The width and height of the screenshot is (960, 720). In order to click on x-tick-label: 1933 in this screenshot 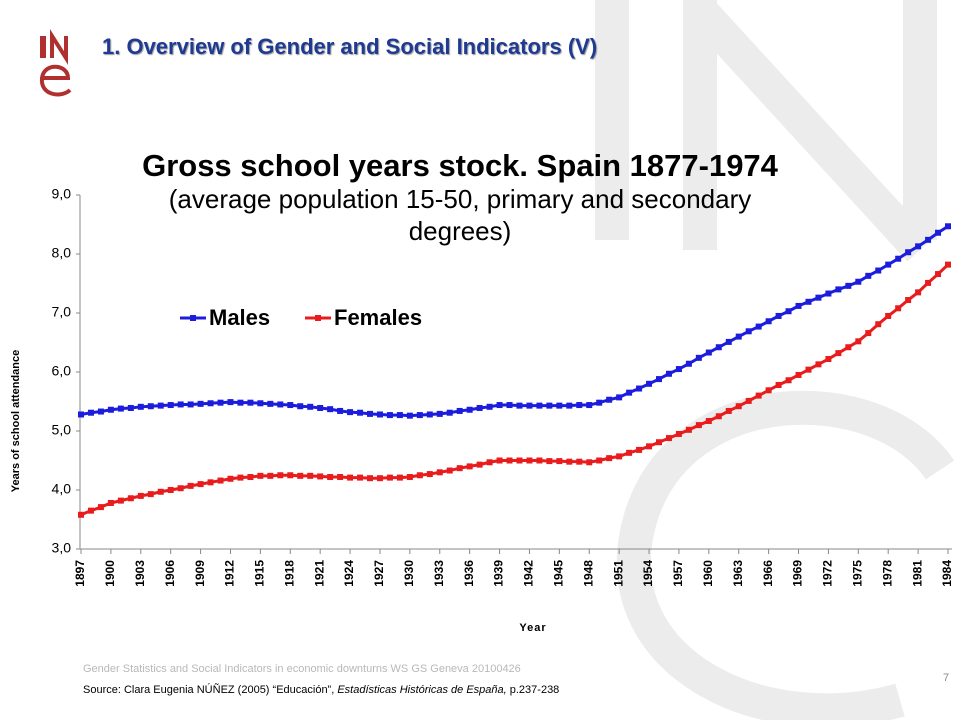, I will do `click(439, 573)`.